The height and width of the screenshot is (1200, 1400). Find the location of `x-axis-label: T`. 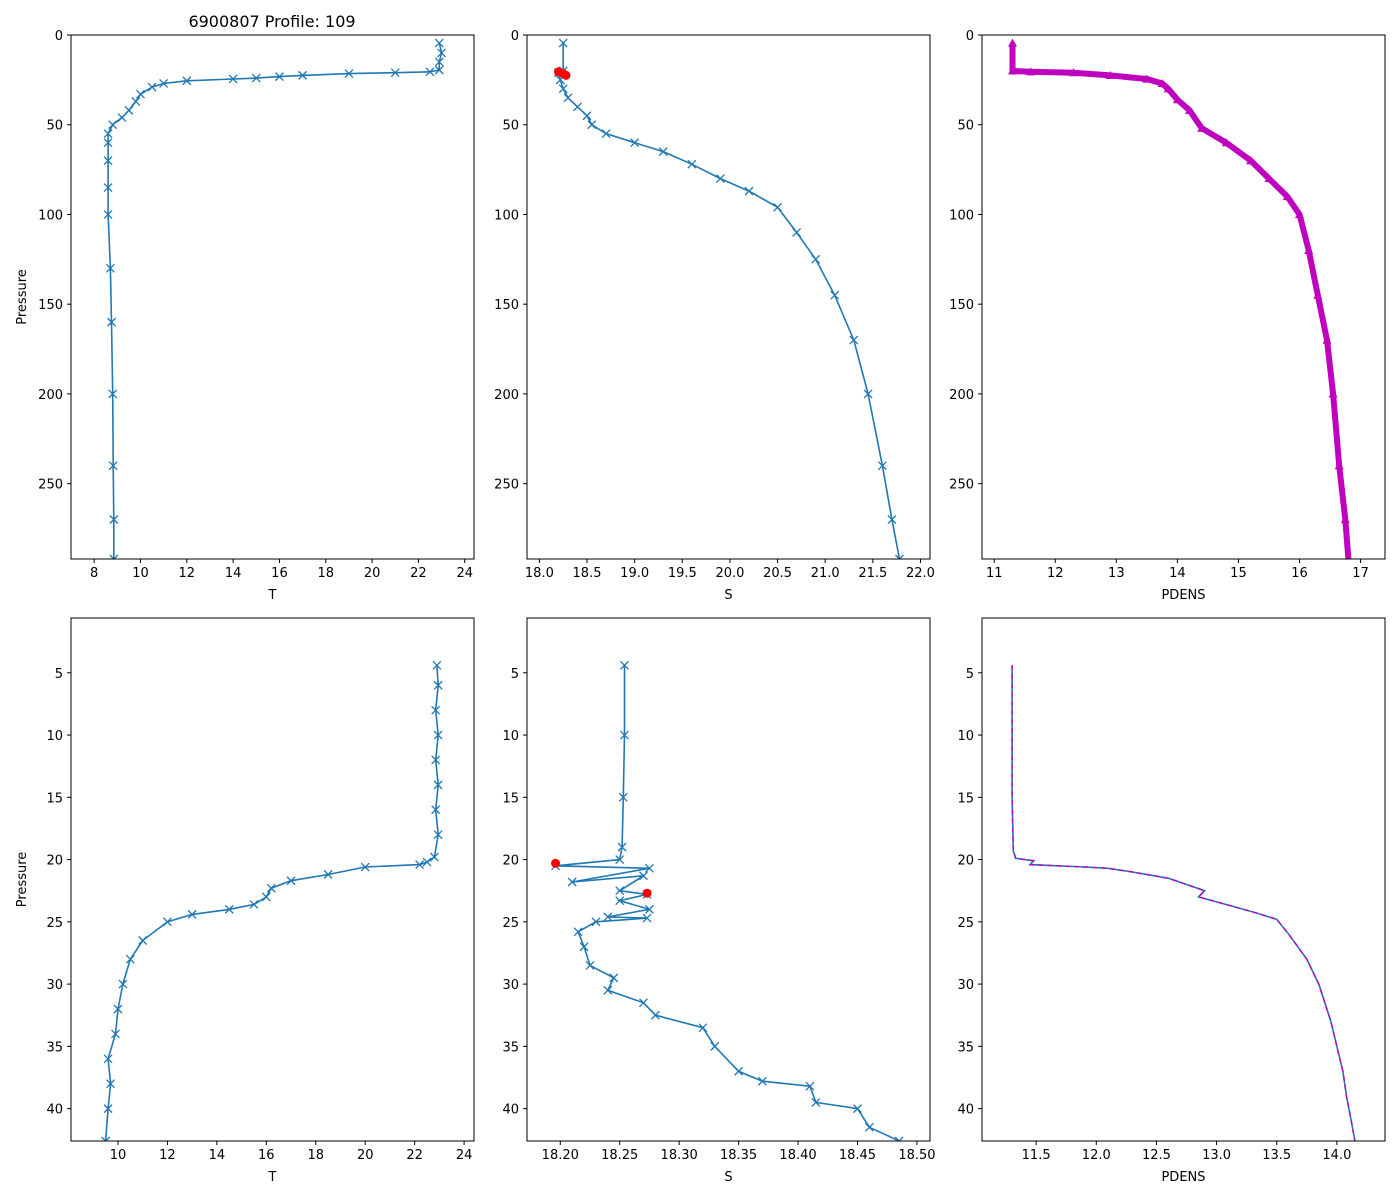

x-axis-label: T is located at coordinates (272, 595).